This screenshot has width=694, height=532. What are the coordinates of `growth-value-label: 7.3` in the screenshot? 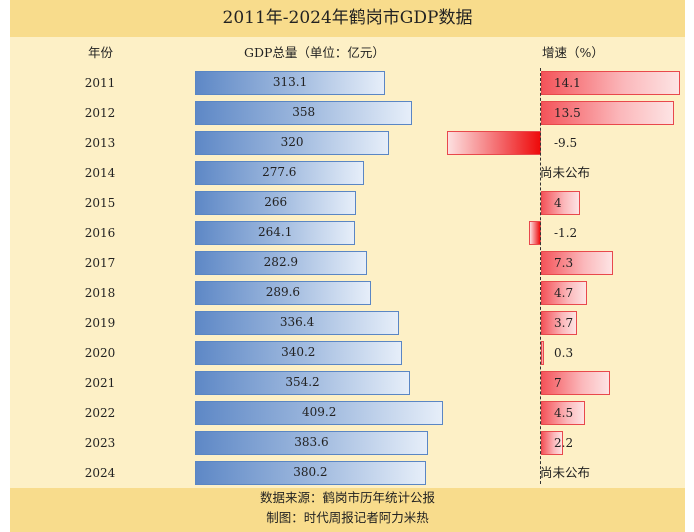 It's located at (564, 263).